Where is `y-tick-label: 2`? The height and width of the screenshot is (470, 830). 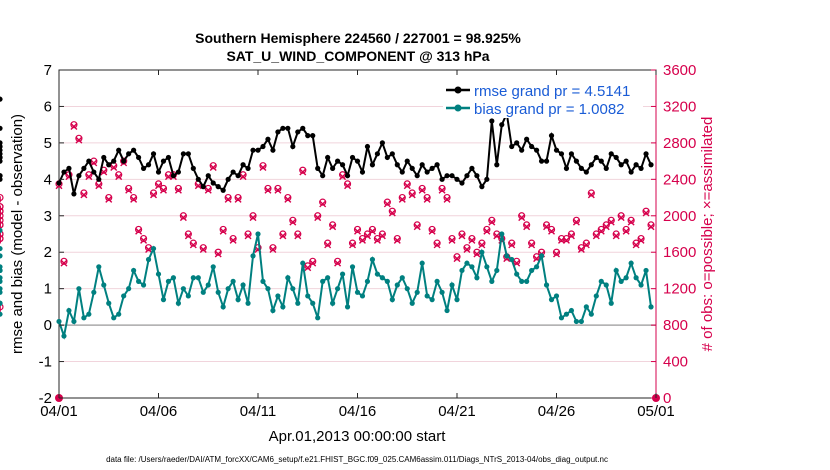
y-tick-label: 2 is located at coordinates (48, 252).